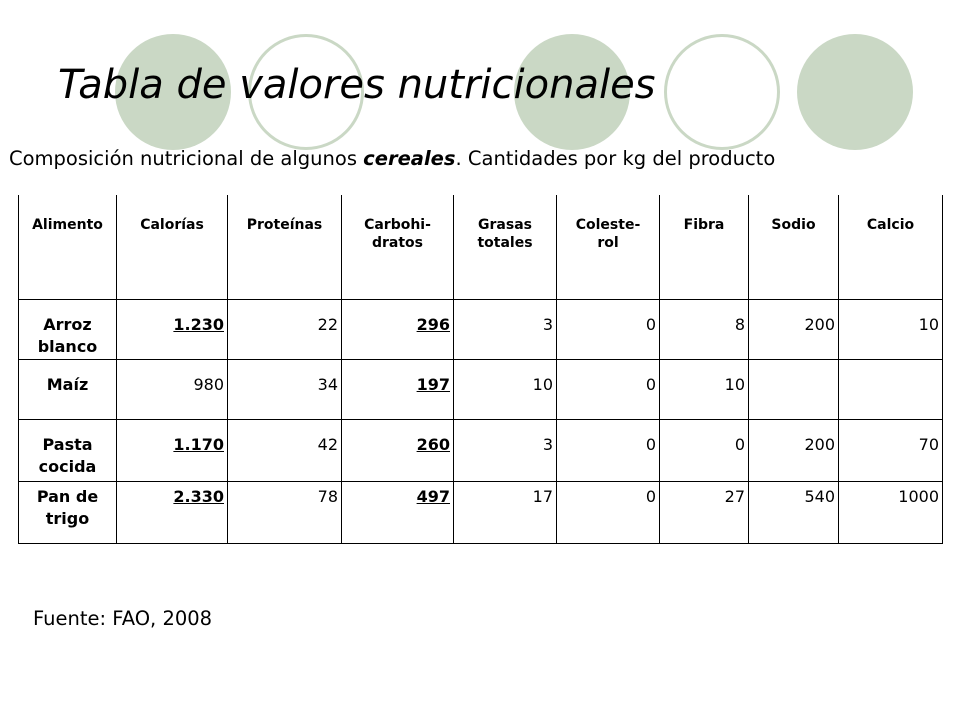  Describe the element at coordinates (172, 247) in the screenshot. I see `header-cell: Calorías` at that location.